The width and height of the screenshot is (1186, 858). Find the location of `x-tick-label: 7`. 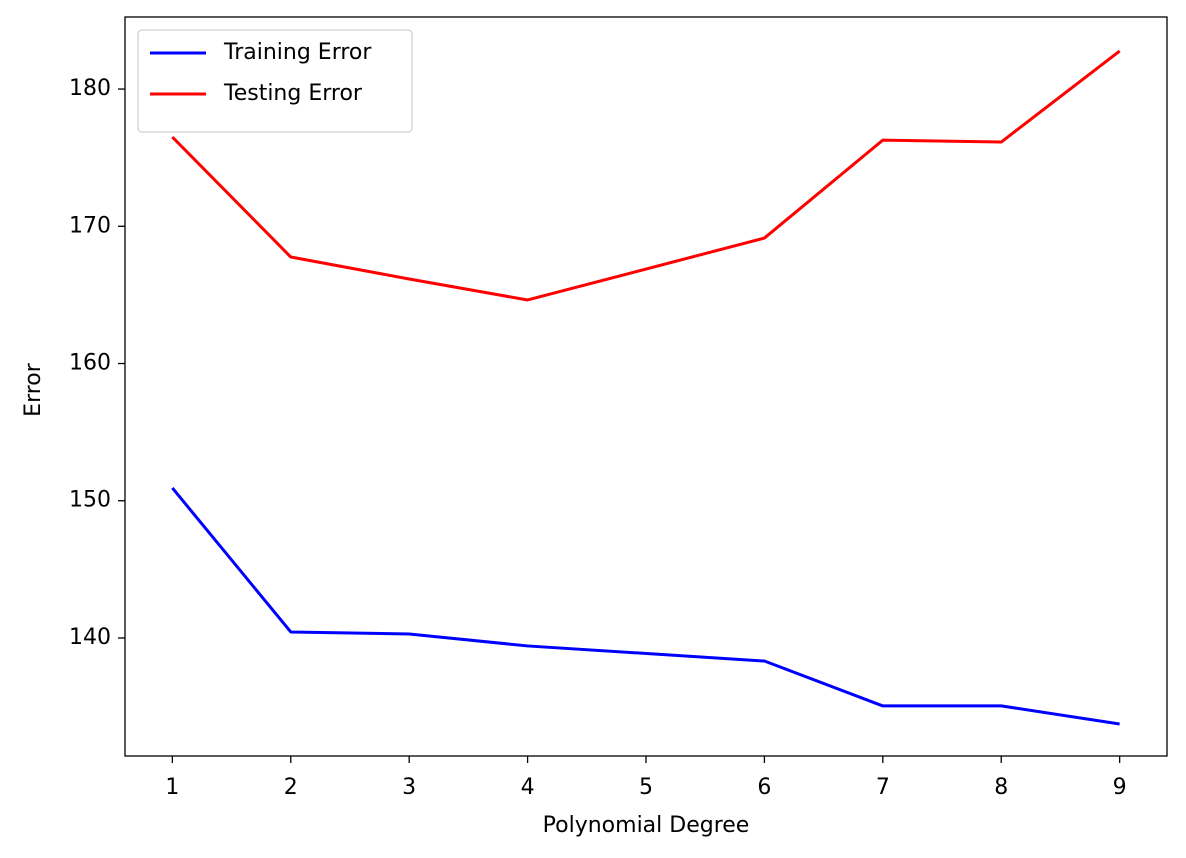

x-tick-label: 7 is located at coordinates (883, 787).